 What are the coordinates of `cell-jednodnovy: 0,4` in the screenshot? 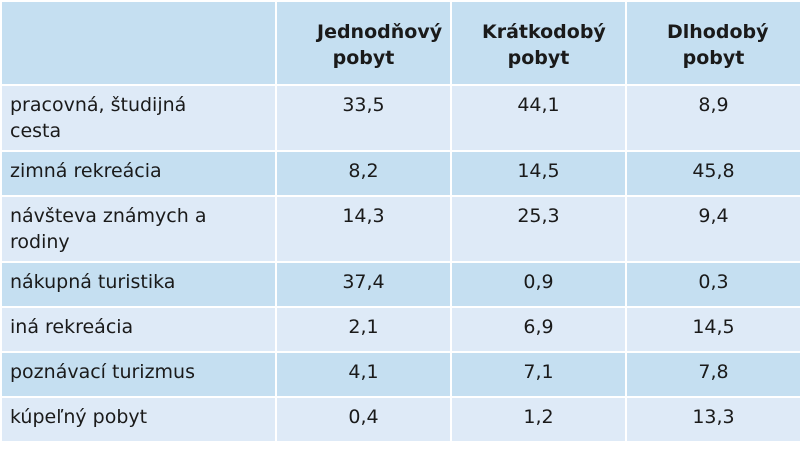 It's located at (363, 419).